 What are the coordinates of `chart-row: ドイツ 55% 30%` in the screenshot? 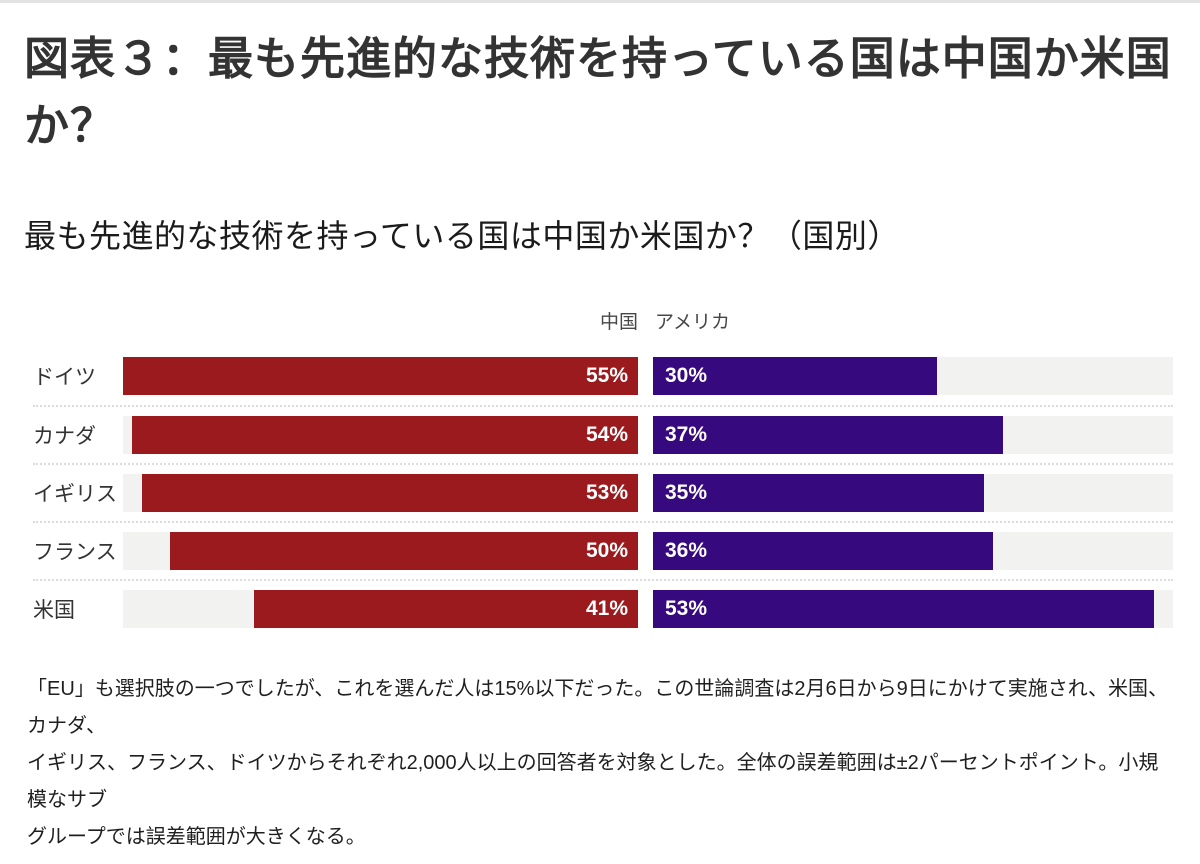 It's located at (603, 376).